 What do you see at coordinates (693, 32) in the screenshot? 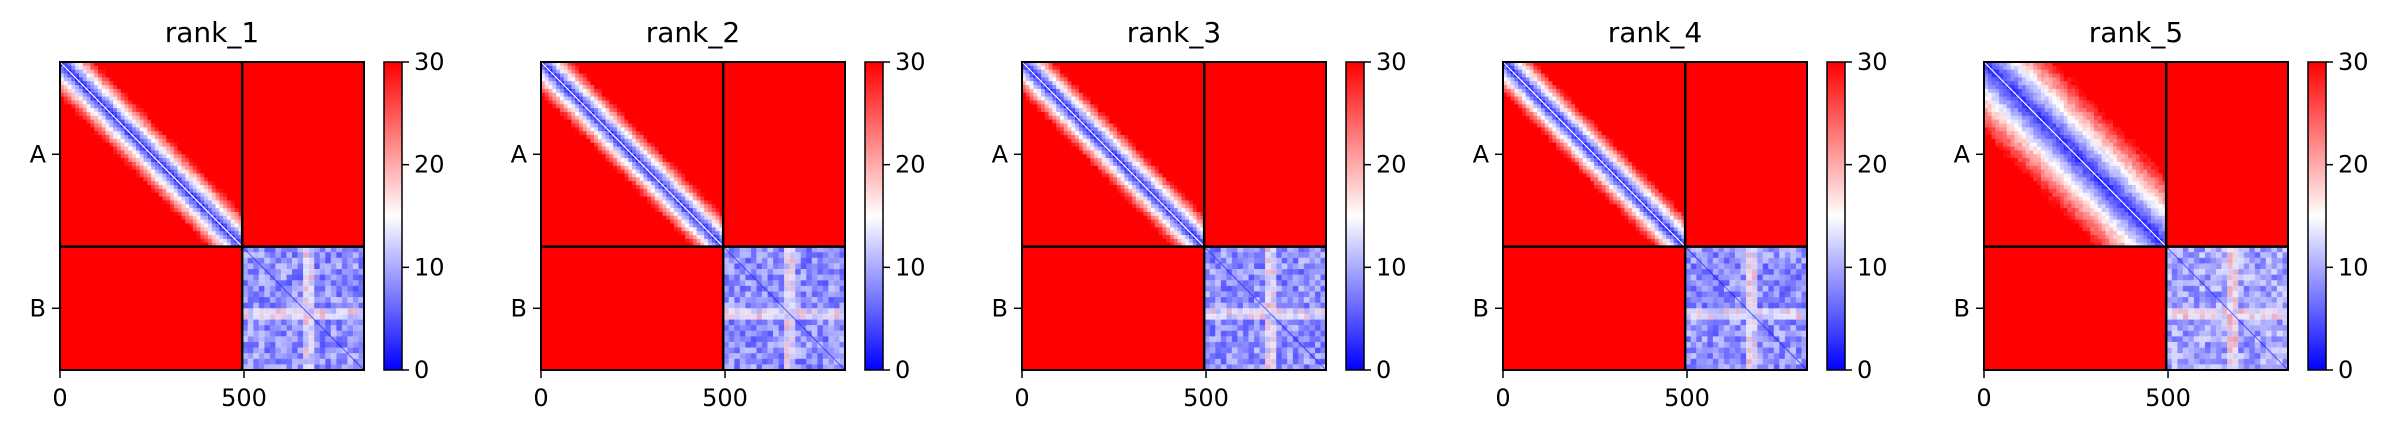
I see `panel-title: rank_2` at bounding box center [693, 32].